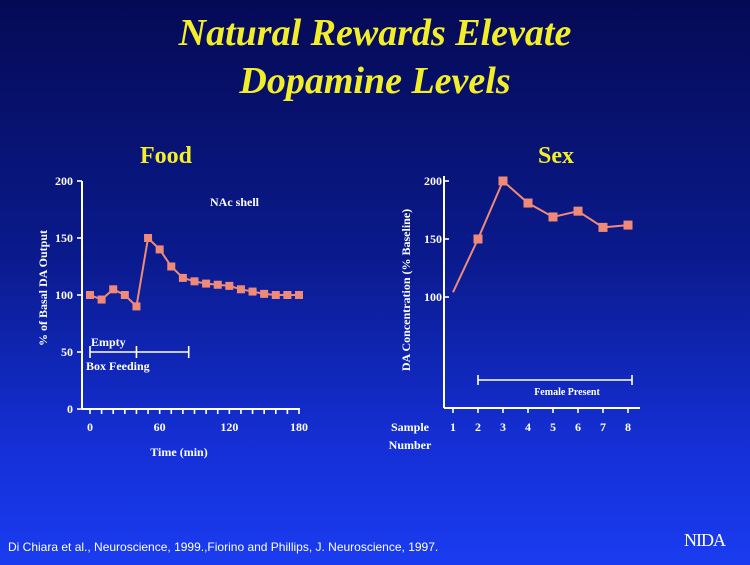 The height and width of the screenshot is (565, 750). Describe the element at coordinates (433, 239) in the screenshot. I see `sex-y-tick-label: 150` at that location.